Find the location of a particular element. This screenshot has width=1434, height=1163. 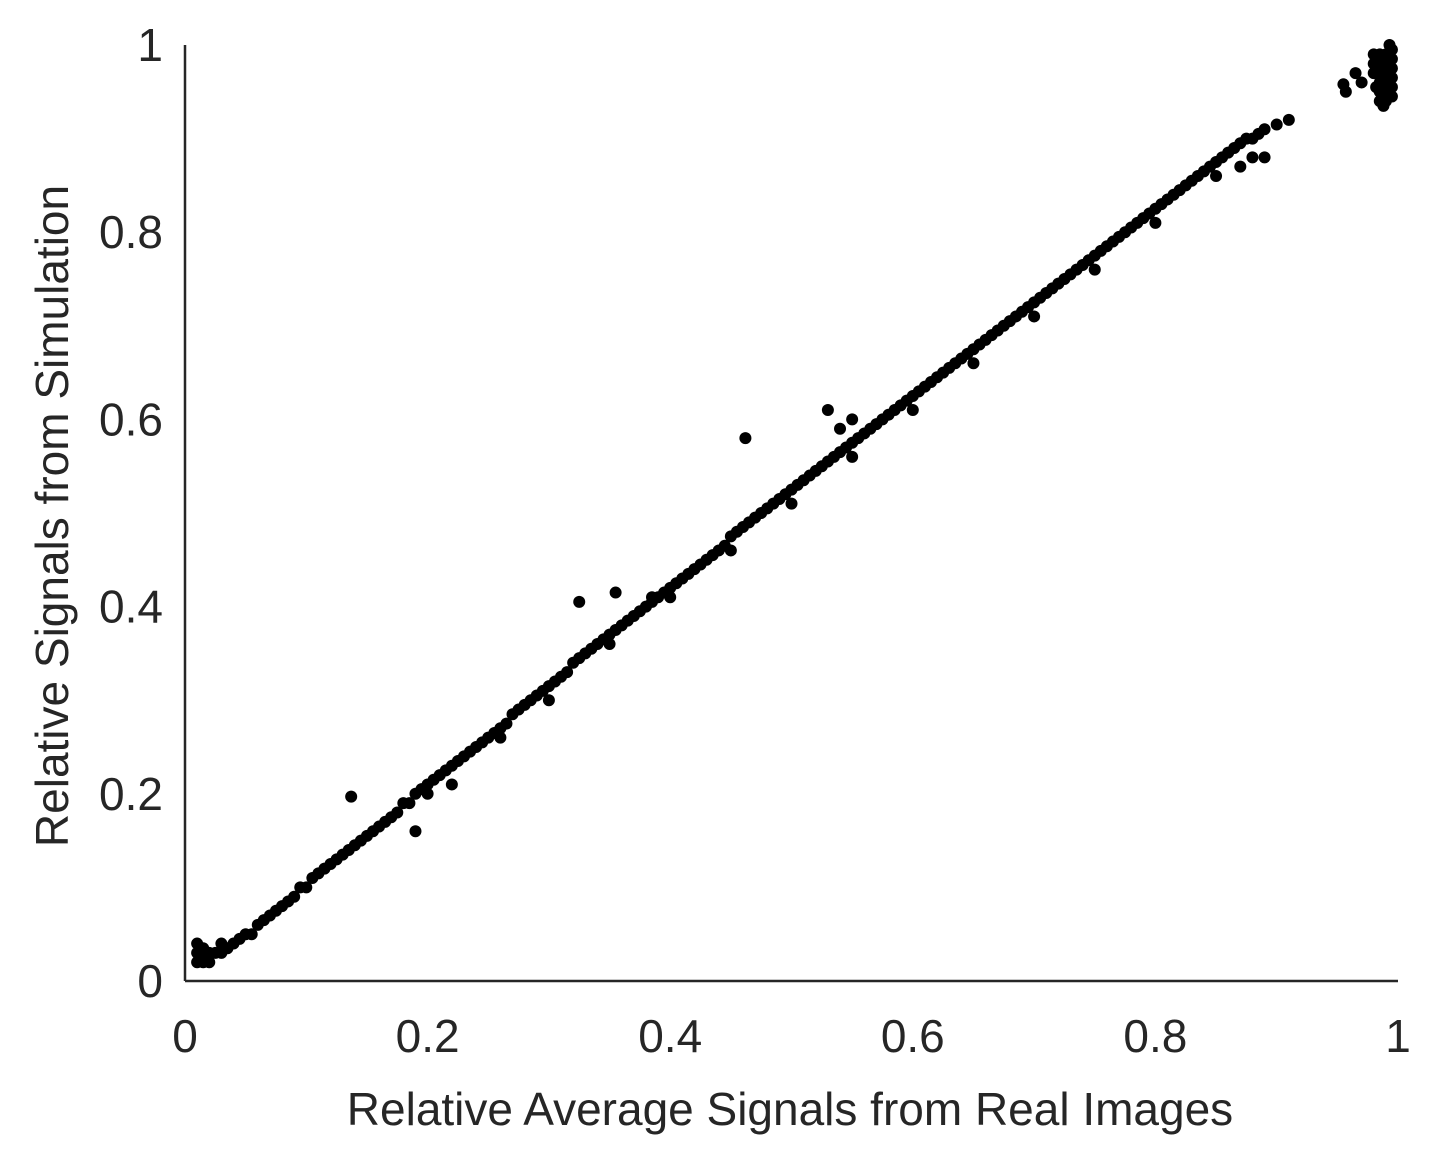

x-tick-label: 1 is located at coordinates (1398, 1036).